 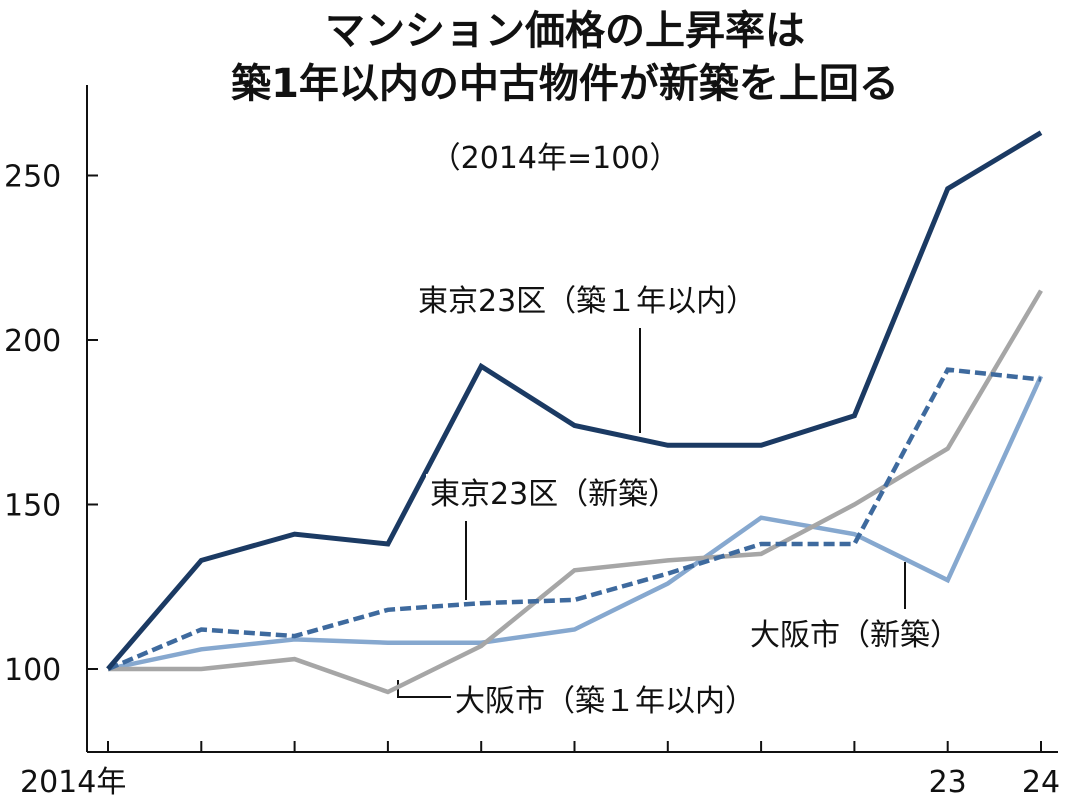 I want to click on chart-title-line2: 築1年以内の中古物件が新築を上回る, so click(x=565, y=84).